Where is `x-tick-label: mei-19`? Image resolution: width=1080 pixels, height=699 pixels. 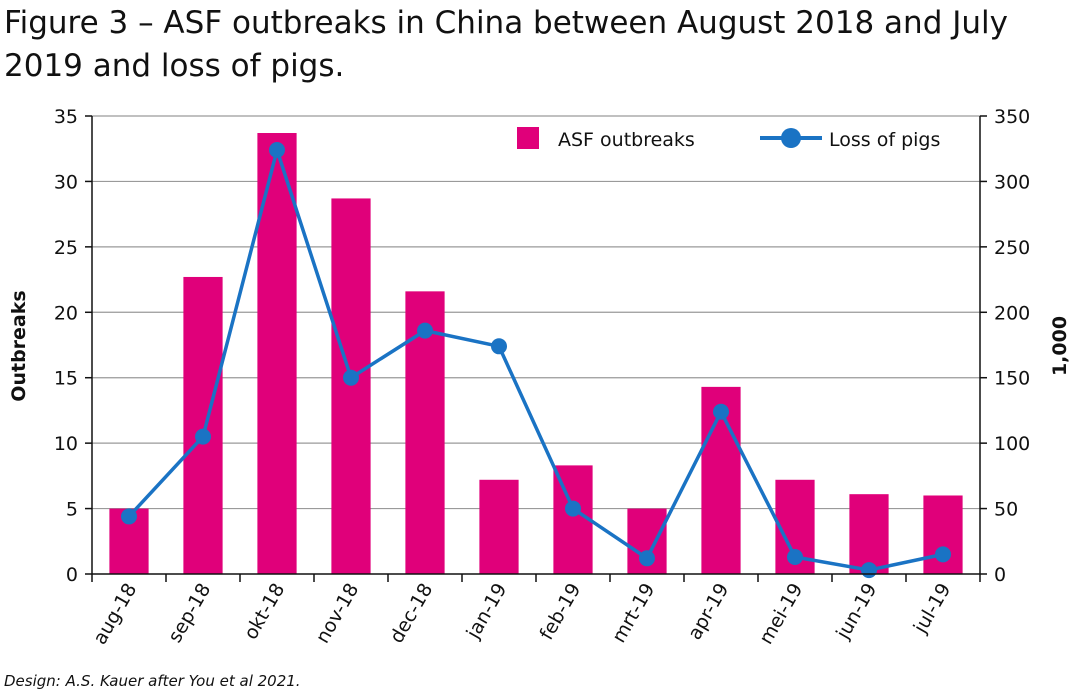
x-tick-label: mei-19 is located at coordinates (781, 614).